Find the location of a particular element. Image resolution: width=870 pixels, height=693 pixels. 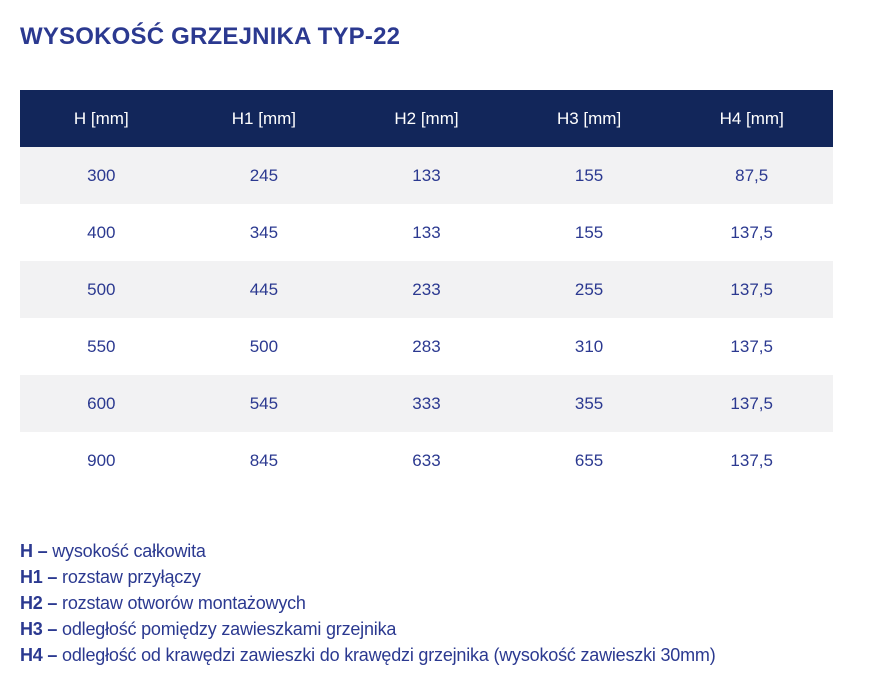

legend-term: H4 – is located at coordinates (39, 655).